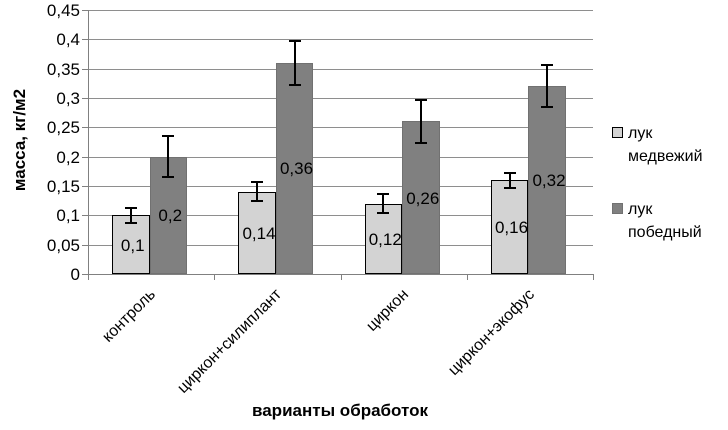 The height and width of the screenshot is (430, 728). I want to click on data-label: 0,2, so click(170, 216).